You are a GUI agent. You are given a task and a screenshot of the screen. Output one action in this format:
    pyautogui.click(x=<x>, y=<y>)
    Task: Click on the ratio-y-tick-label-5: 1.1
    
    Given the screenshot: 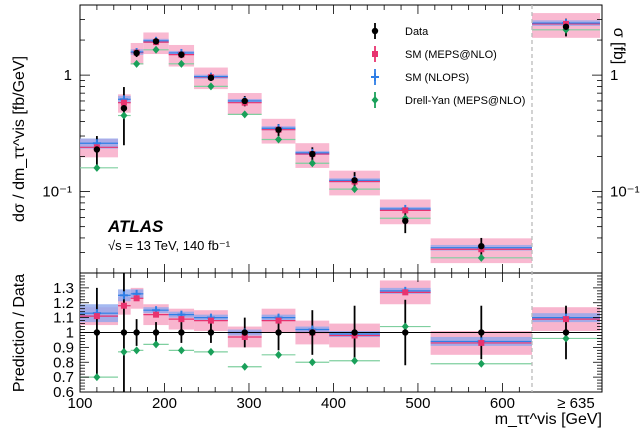 What is the action you would take?
    pyautogui.click(x=63, y=318)
    